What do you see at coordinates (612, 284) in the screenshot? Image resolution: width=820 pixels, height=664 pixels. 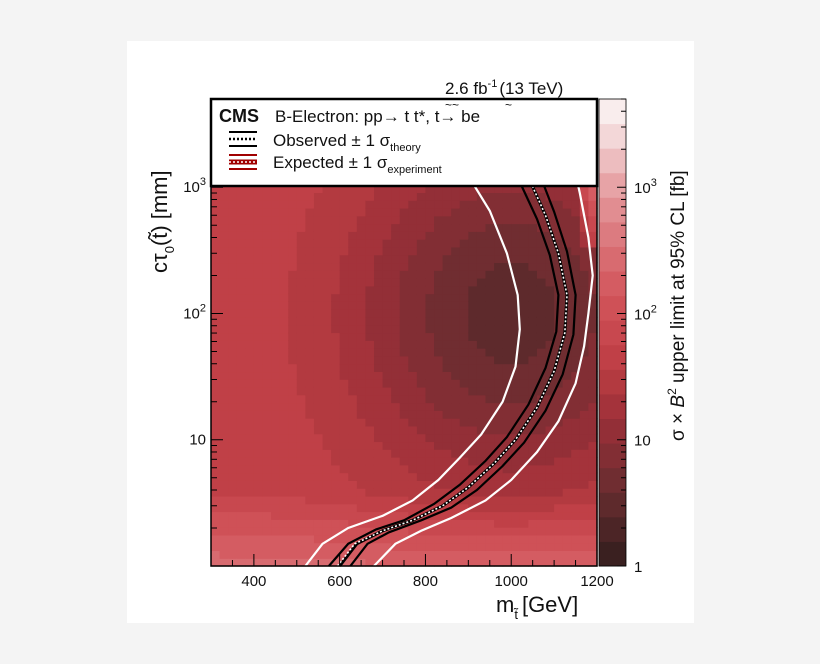 I see `colorbar-segment` at bounding box center [612, 284].